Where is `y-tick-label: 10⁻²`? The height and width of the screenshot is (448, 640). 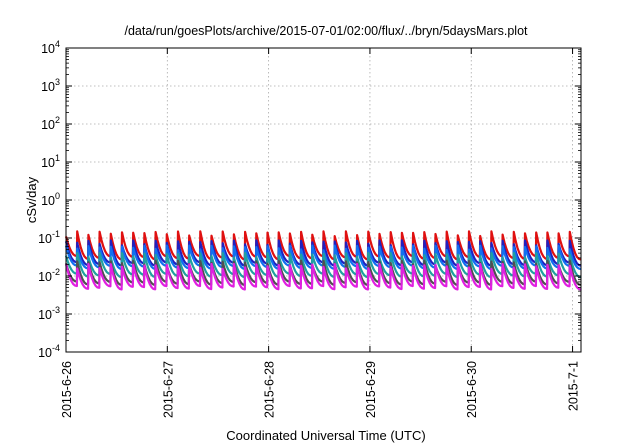
y-tick-label: 10⁻² is located at coordinates (49, 275).